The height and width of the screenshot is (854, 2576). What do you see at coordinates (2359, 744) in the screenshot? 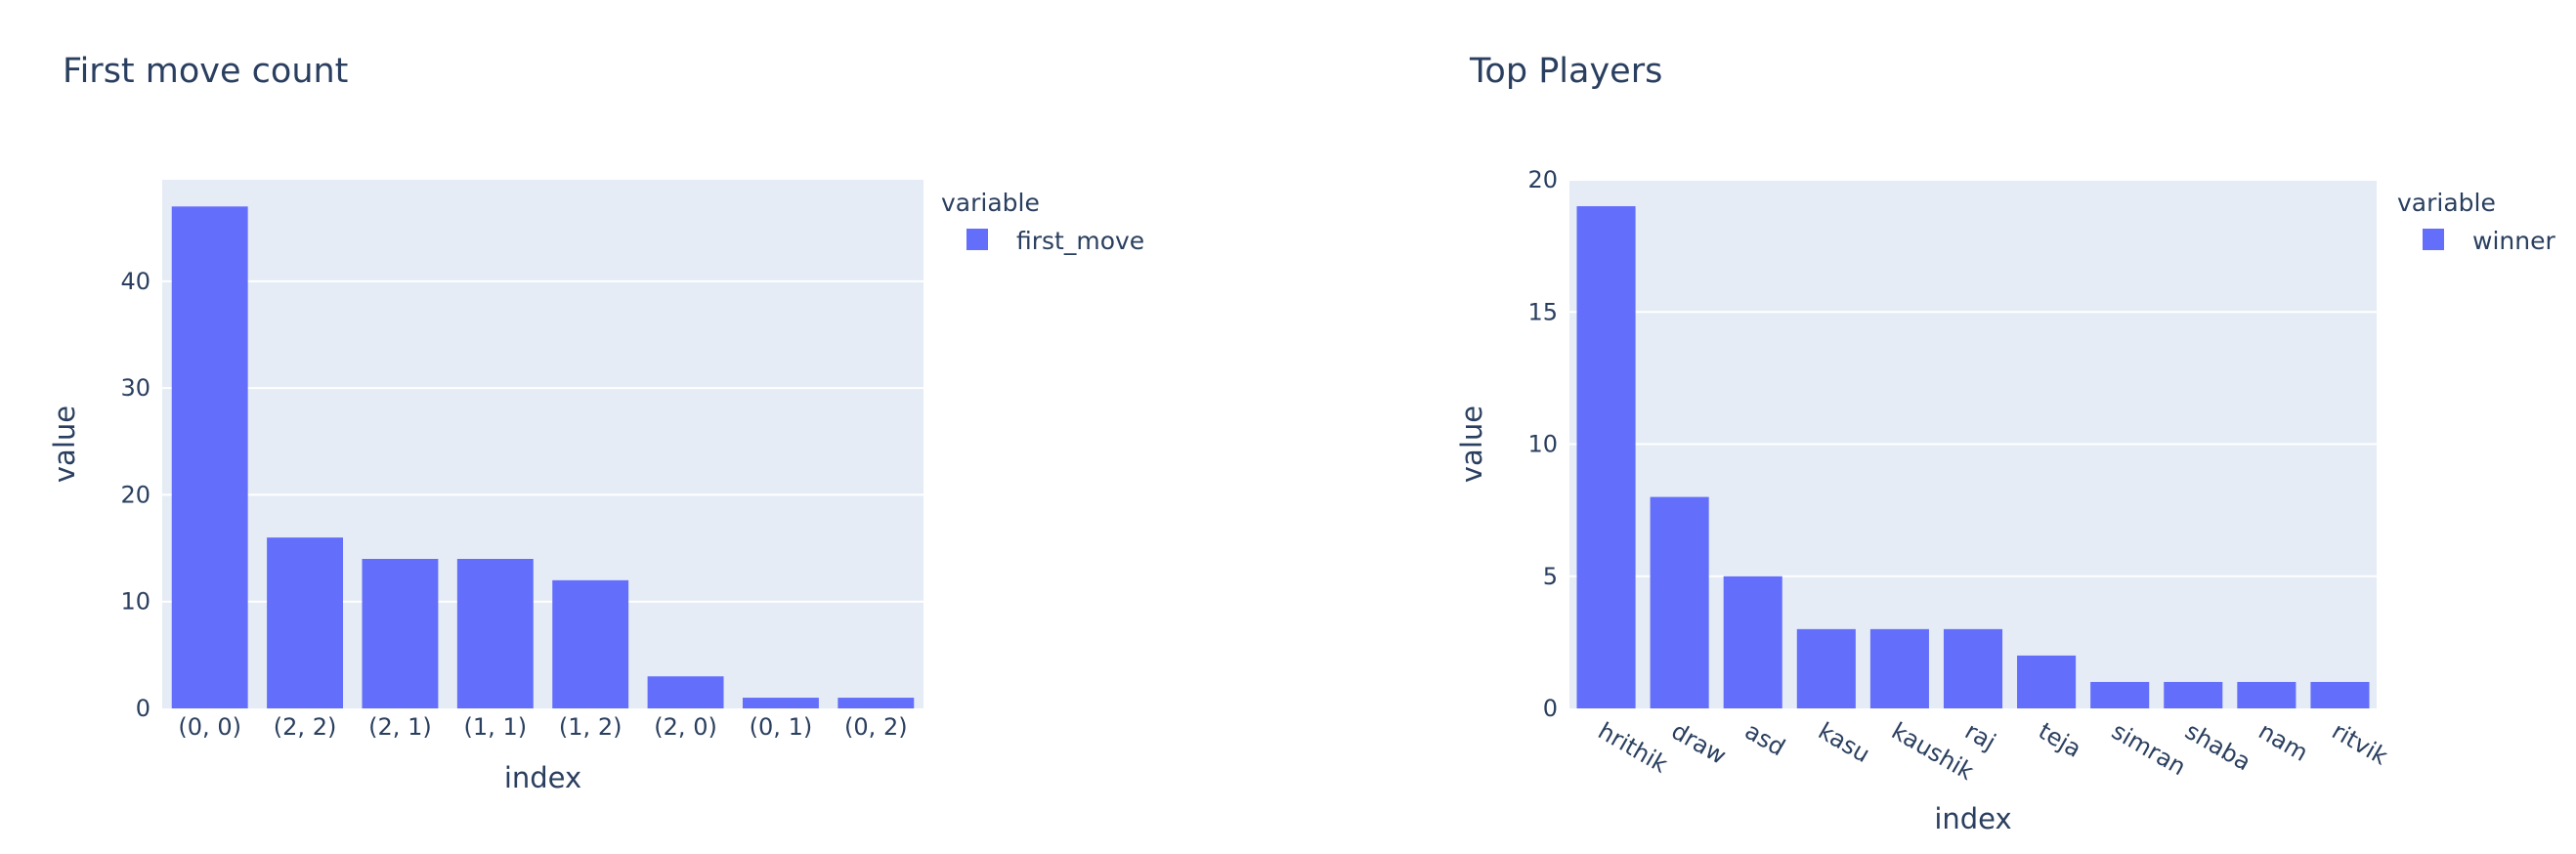
I see `x-tick-label: ritvik` at bounding box center [2359, 744].